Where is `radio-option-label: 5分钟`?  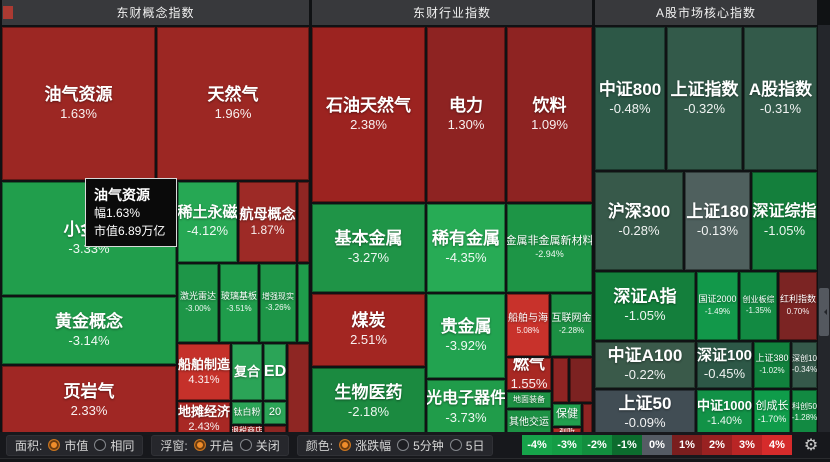 radio-option-label: 5分钟 is located at coordinates (428, 445).